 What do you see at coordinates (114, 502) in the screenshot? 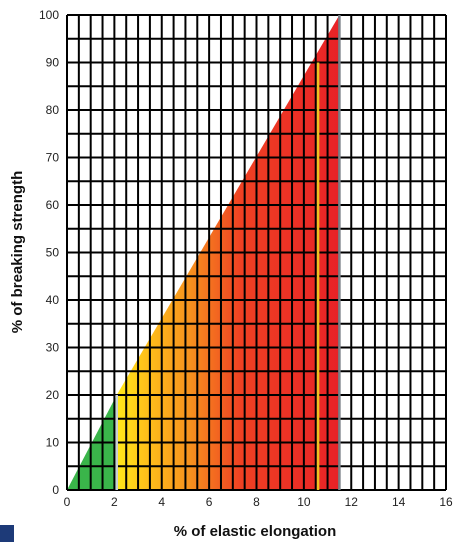
I see `x-tick-label: 2` at bounding box center [114, 502].